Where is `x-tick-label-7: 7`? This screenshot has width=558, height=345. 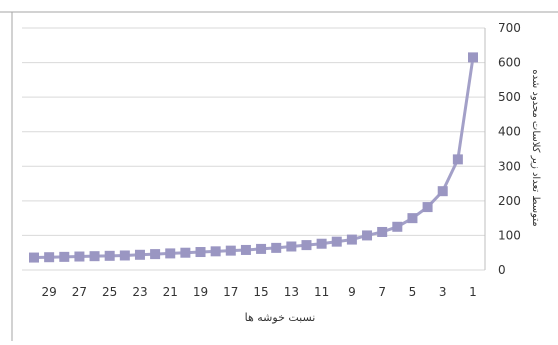
x-tick-label-7: 7 is located at coordinates (382, 292).